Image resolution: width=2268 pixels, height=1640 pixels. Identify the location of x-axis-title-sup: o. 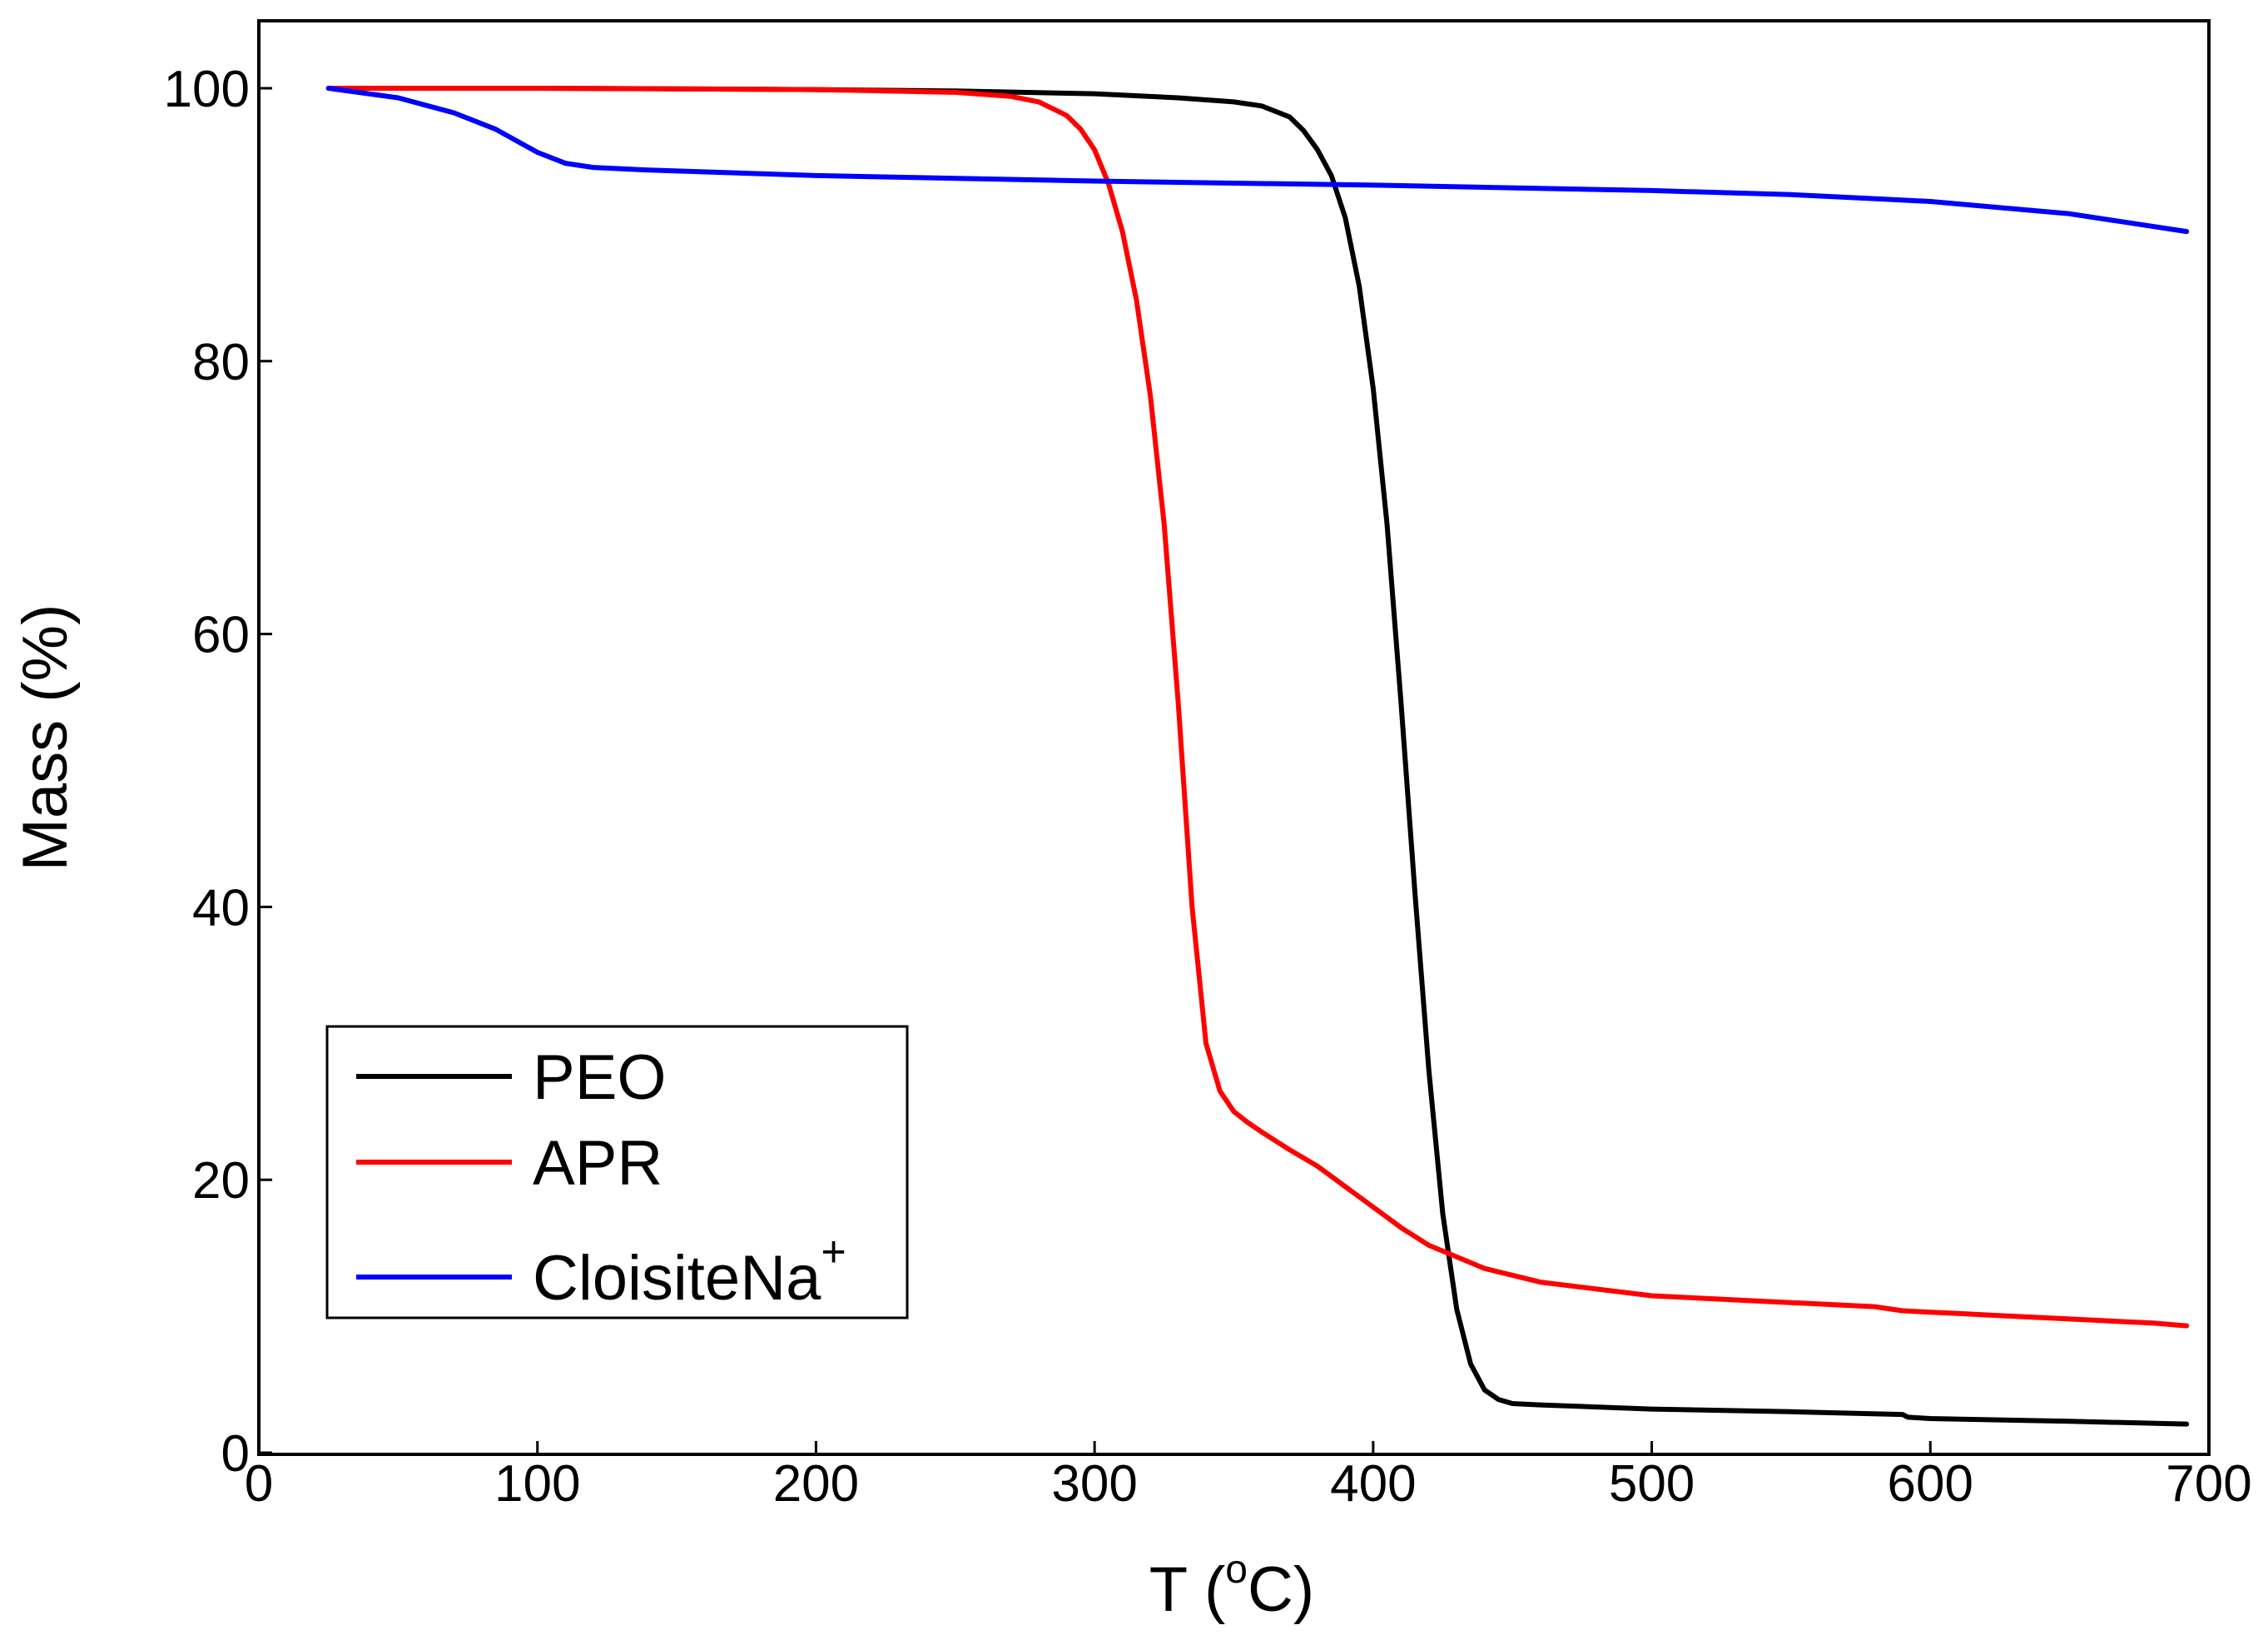
(1236, 1570).